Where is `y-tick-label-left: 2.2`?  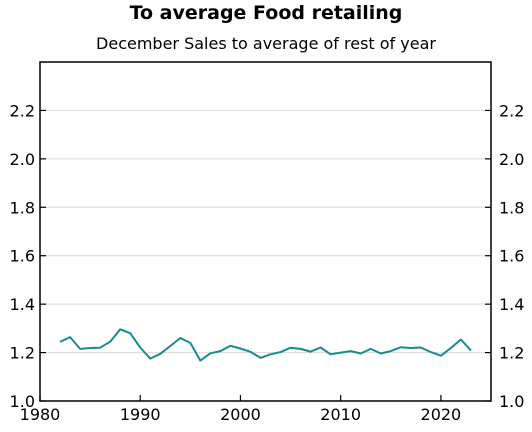
y-tick-label-left: 2.2 is located at coordinates (22, 110).